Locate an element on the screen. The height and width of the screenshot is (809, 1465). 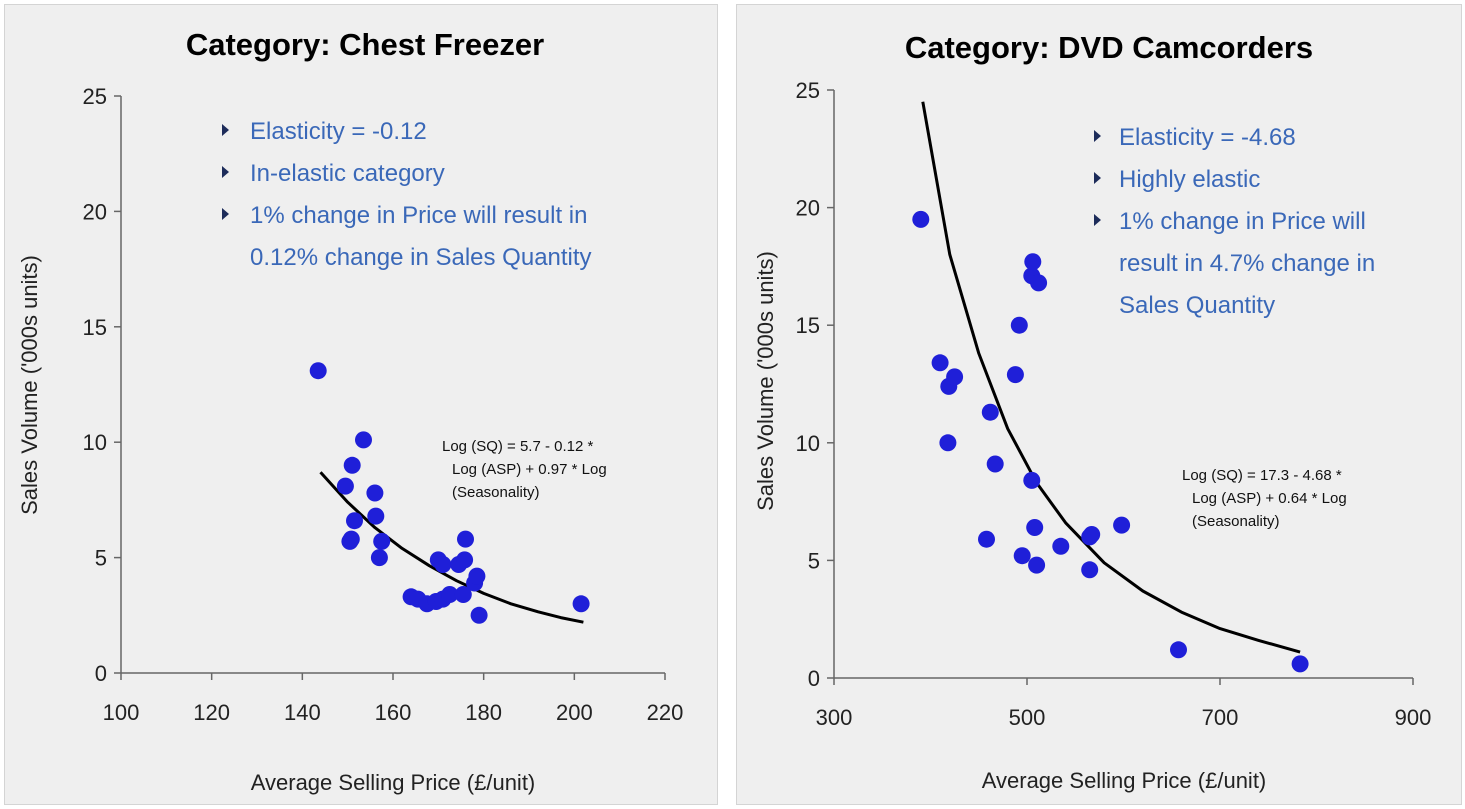
dvd-camcorders-equation-line: Log (ASP) + 0.64 * Log is located at coordinates (1269, 498).